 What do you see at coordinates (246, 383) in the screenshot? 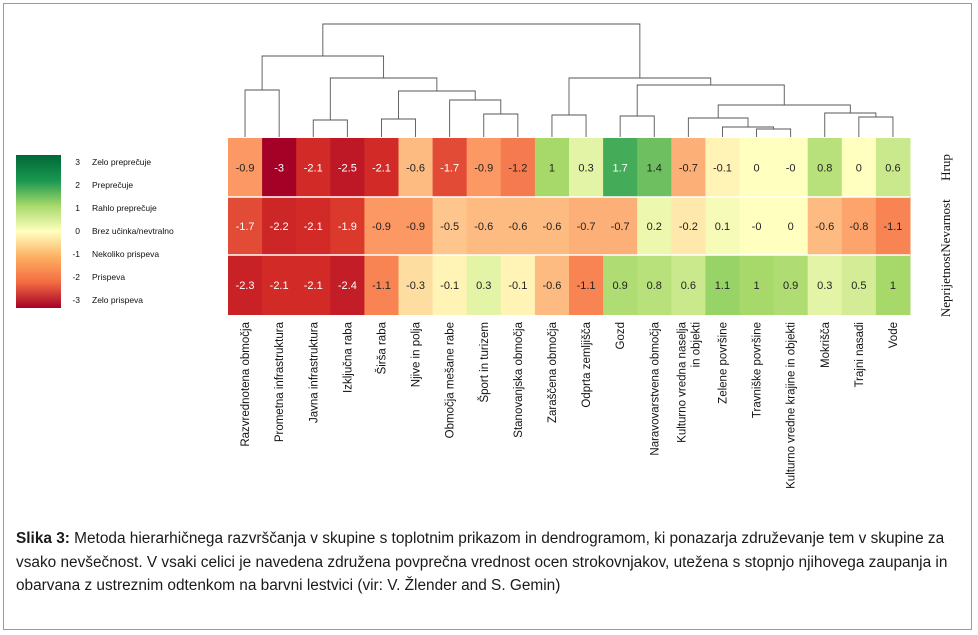
I see `column-label: Razvrednotena območja` at bounding box center [246, 383].